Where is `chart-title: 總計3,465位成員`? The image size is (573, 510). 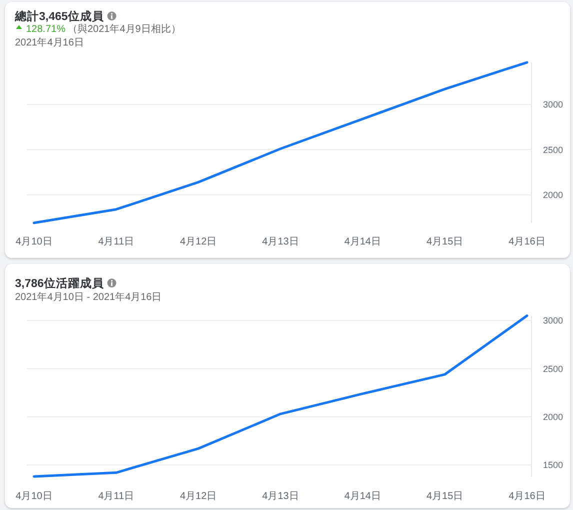
chart-title: 總計3,465位成員 is located at coordinates (59, 16).